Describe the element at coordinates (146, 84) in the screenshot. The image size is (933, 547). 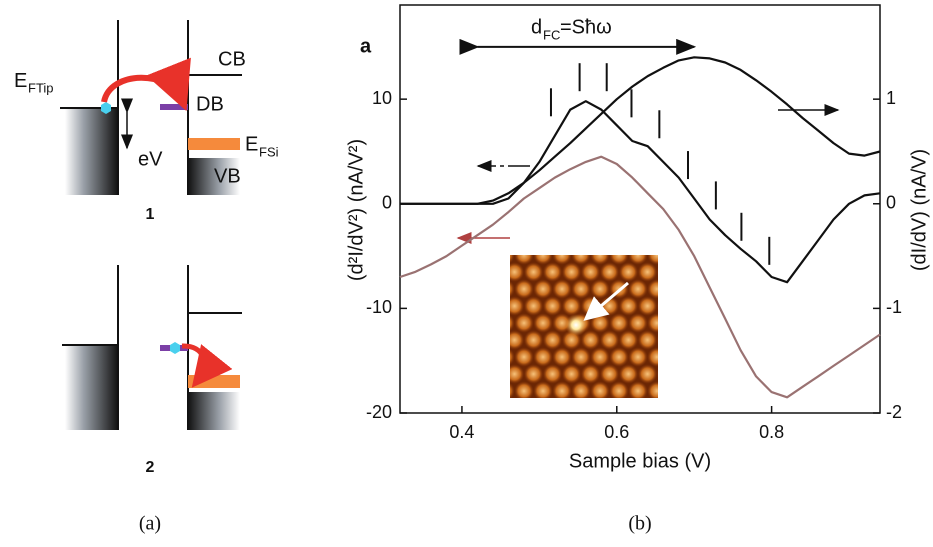
I see `tunnel-arrow` at that location.